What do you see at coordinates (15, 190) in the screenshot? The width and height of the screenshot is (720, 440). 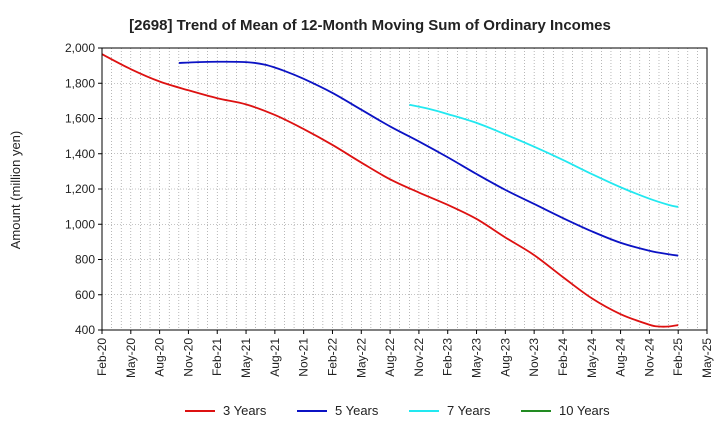 I see `y-axis-label: Amount (million yen)` at bounding box center [15, 190].